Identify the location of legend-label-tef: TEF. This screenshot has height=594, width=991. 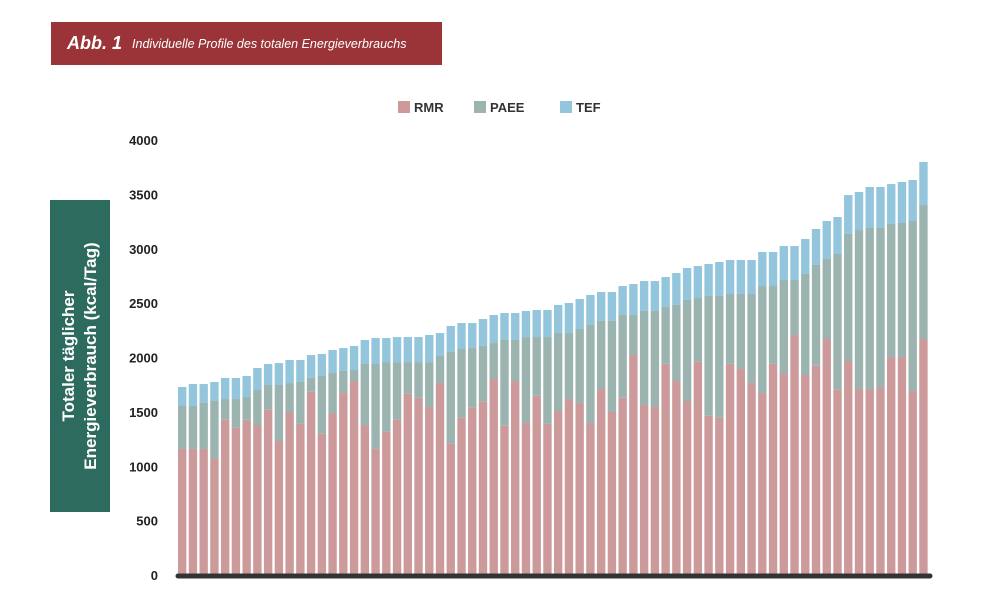
(588, 107).